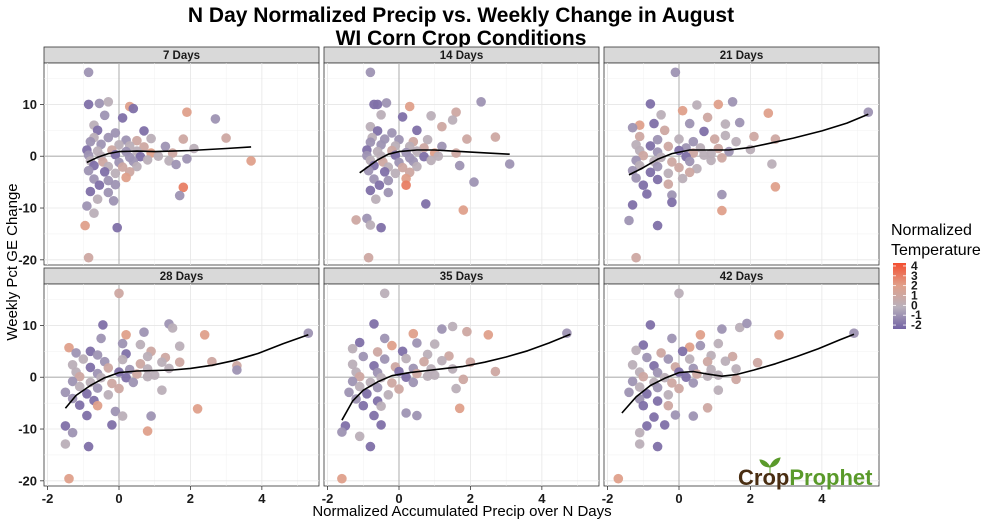 The image size is (1000, 524). I want to click on panel-35-days: 35 Days -2 0 2 4, so click(461, 386).